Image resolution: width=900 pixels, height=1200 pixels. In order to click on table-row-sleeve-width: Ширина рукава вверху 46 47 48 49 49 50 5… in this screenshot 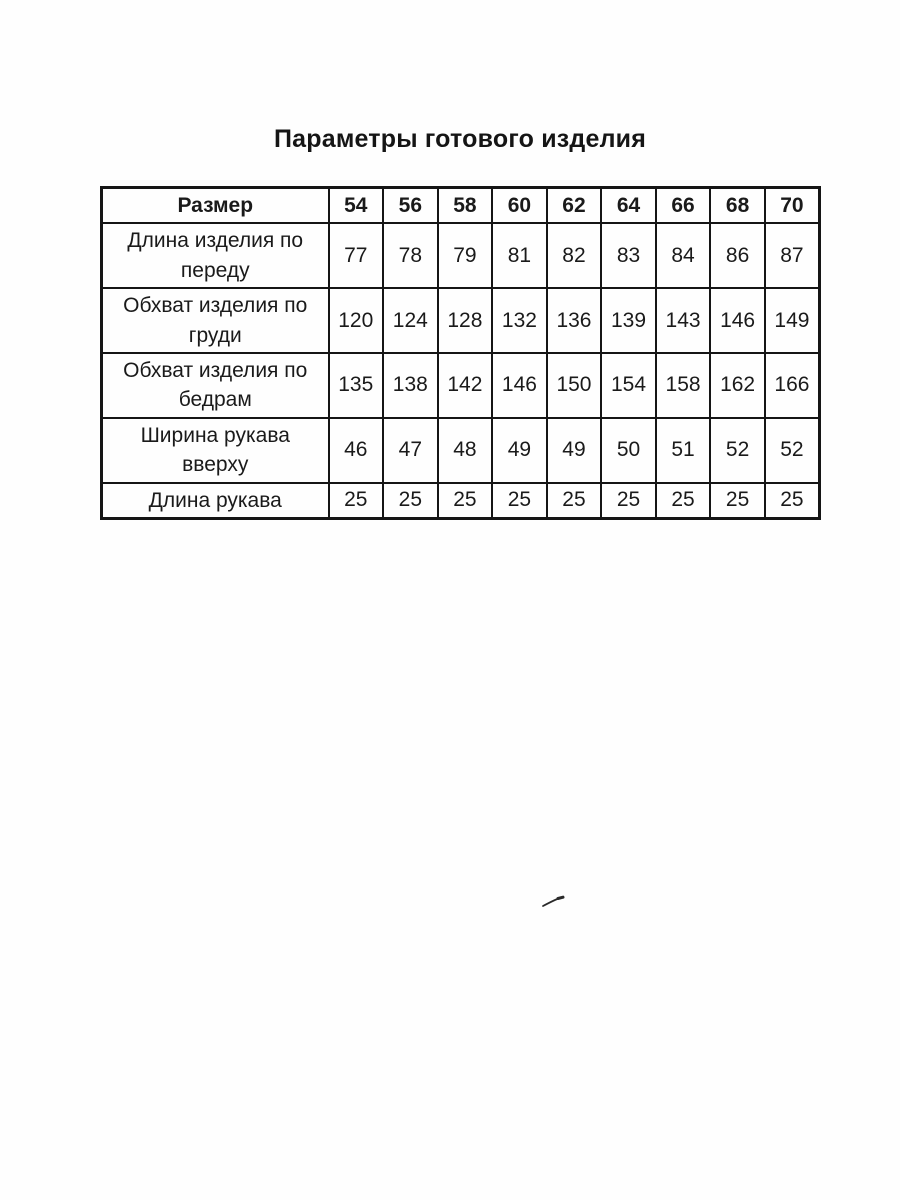, I will do `click(460, 450)`.